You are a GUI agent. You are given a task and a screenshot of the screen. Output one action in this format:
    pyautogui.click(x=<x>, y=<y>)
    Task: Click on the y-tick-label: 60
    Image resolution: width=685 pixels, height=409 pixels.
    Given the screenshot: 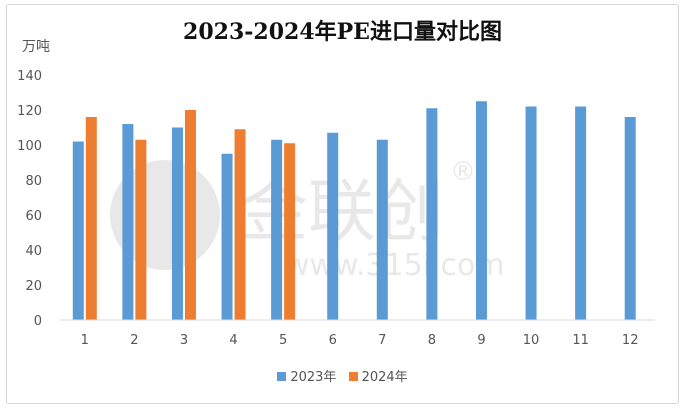 What is the action you would take?
    pyautogui.click(x=33, y=216)
    